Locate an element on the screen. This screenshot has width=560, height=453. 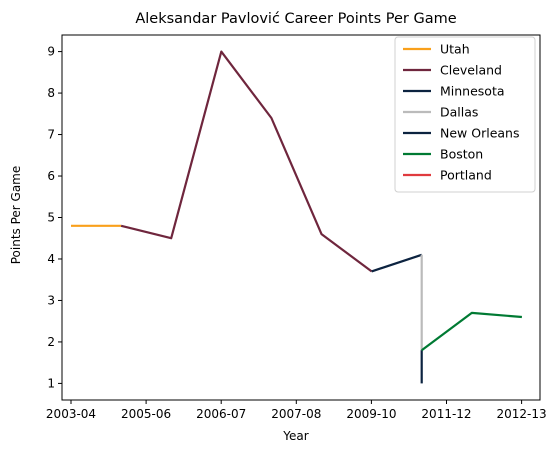
y-tick-label: 9 is located at coordinates (51, 52).